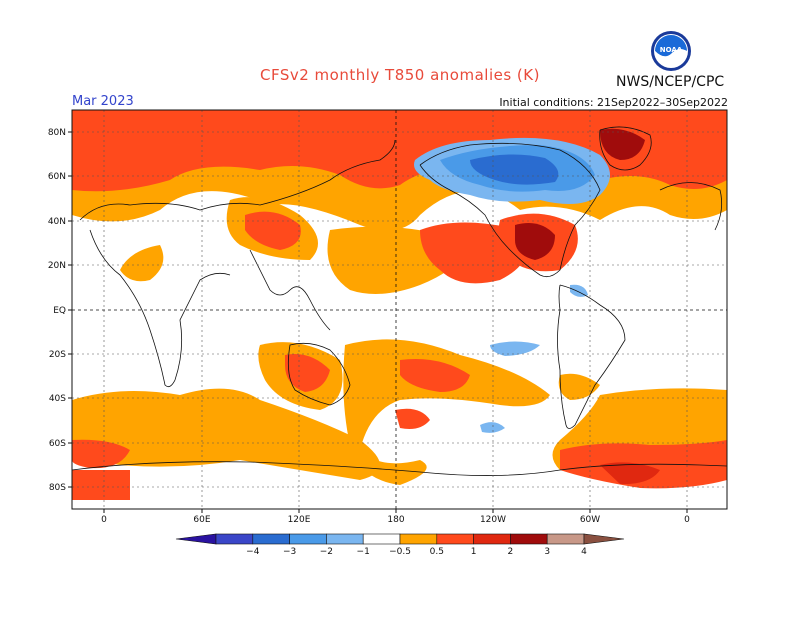  What do you see at coordinates (511, 552) in the screenshot?
I see `colorbar-label: 2` at bounding box center [511, 552].